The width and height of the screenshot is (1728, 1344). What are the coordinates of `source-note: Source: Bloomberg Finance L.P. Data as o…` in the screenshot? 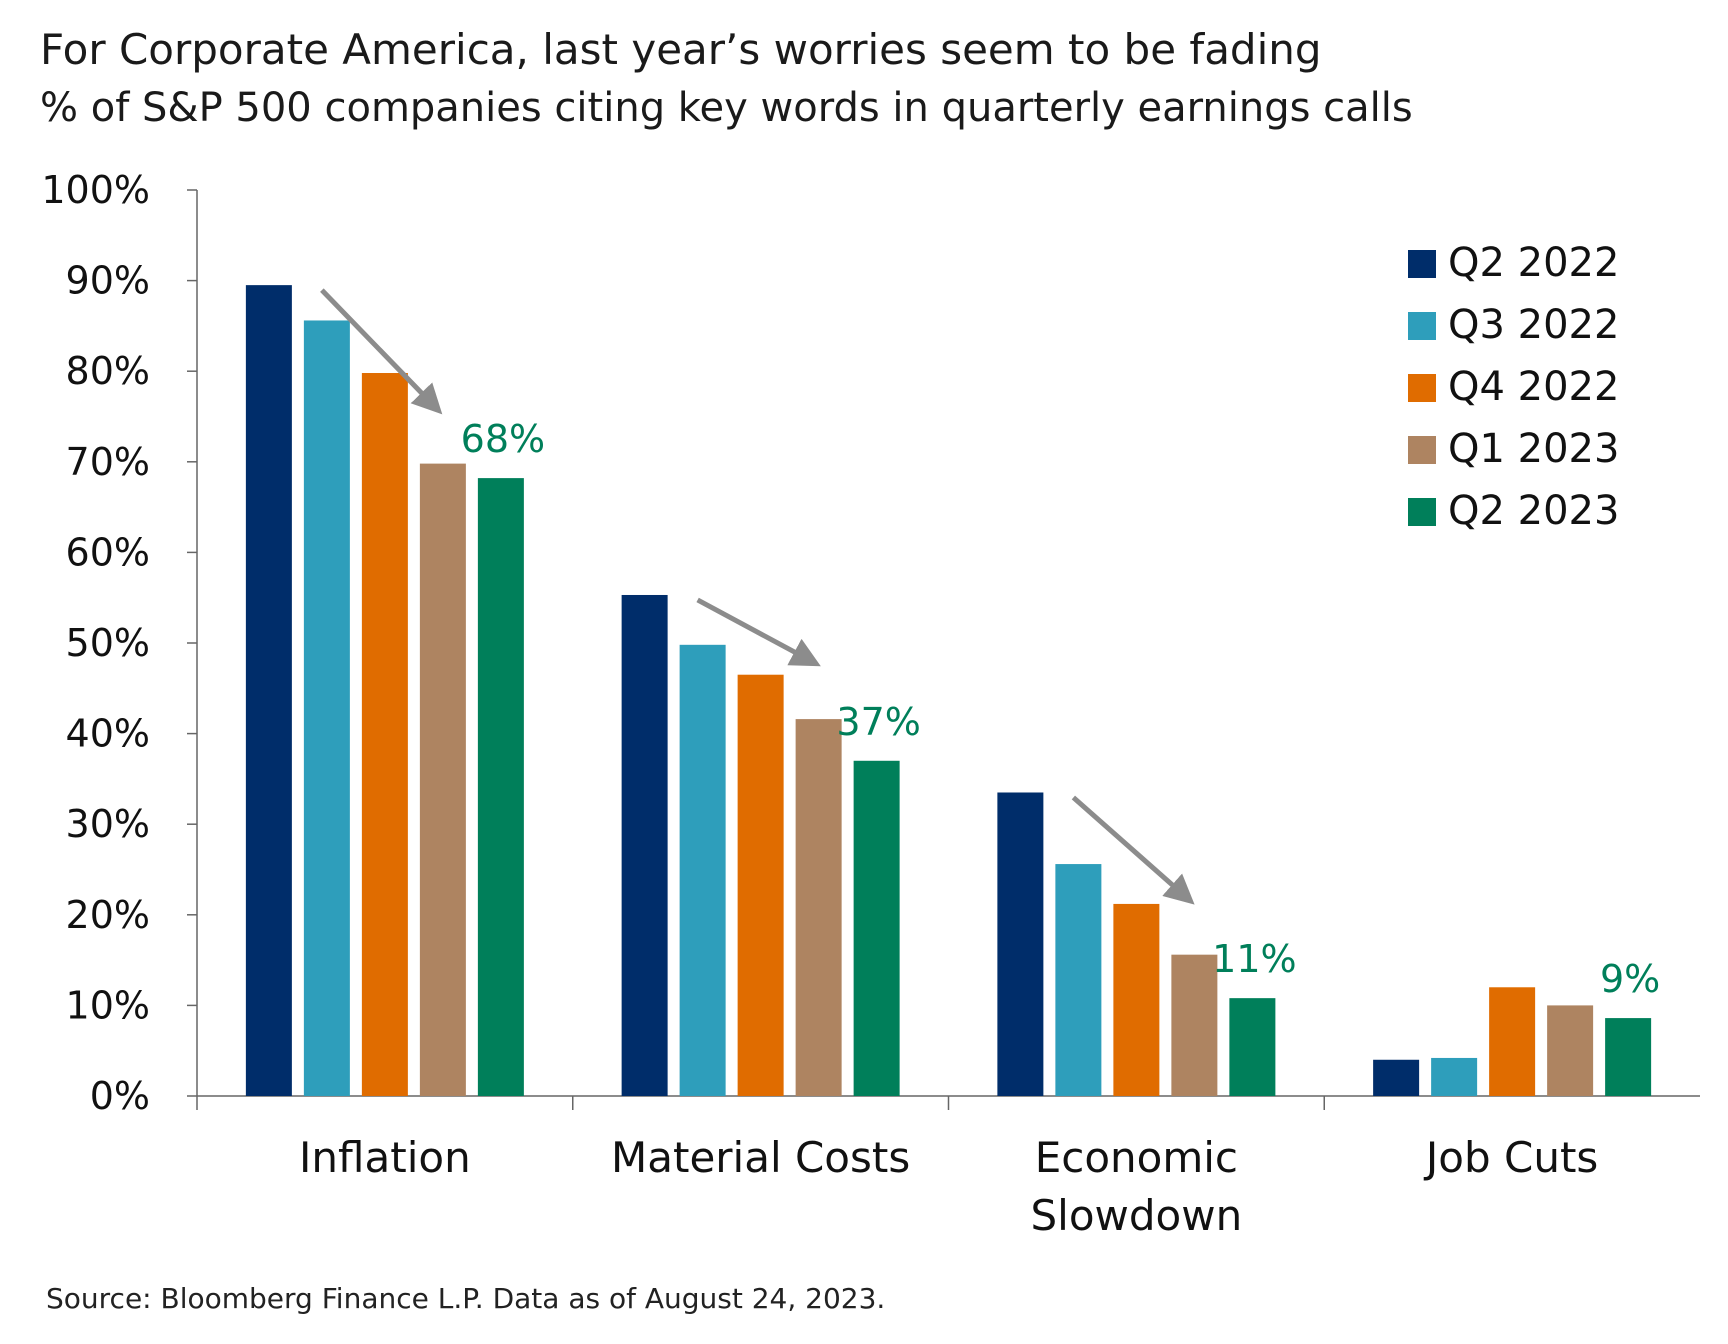 It's located at (466, 1298).